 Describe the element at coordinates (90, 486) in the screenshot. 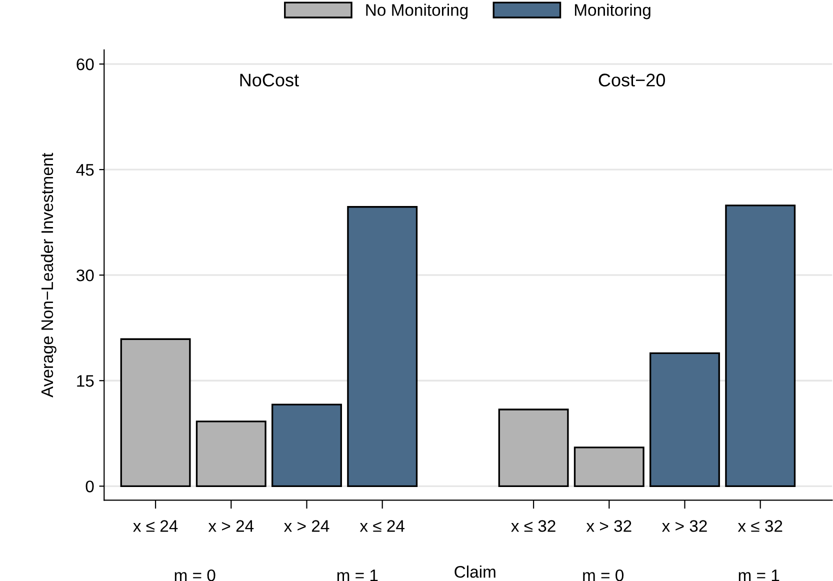

I see `y-tick-label: 0` at that location.